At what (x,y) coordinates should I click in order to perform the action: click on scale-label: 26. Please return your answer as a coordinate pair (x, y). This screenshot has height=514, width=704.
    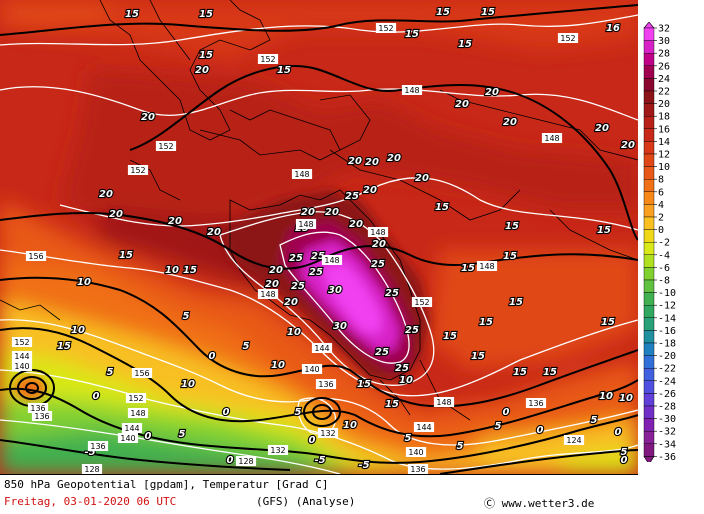
    Looking at the image, I should click on (664, 66).